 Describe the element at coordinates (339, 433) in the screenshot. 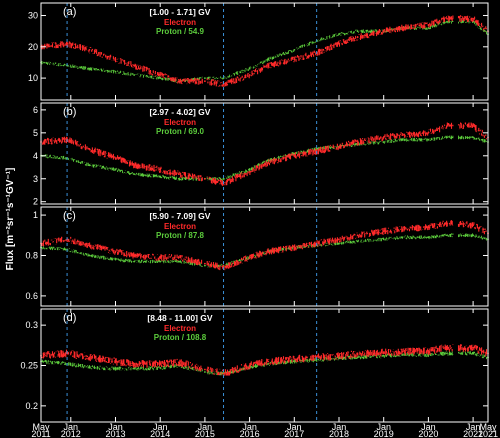

I see `x-tick-year: 2018` at that location.